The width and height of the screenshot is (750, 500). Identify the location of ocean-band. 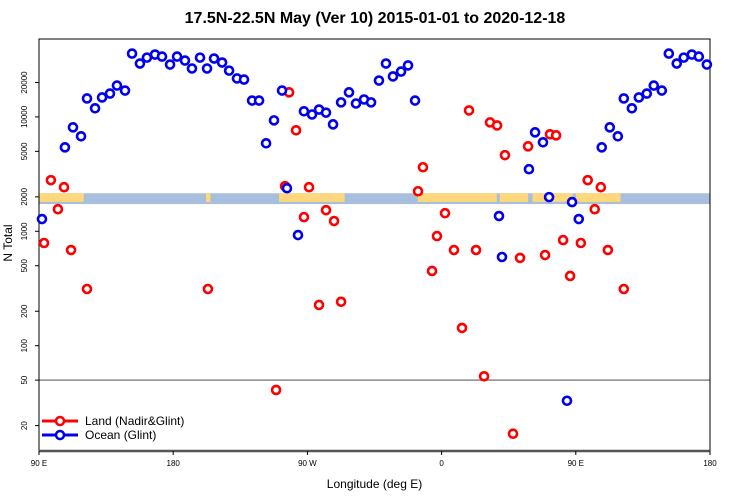
(374, 199).